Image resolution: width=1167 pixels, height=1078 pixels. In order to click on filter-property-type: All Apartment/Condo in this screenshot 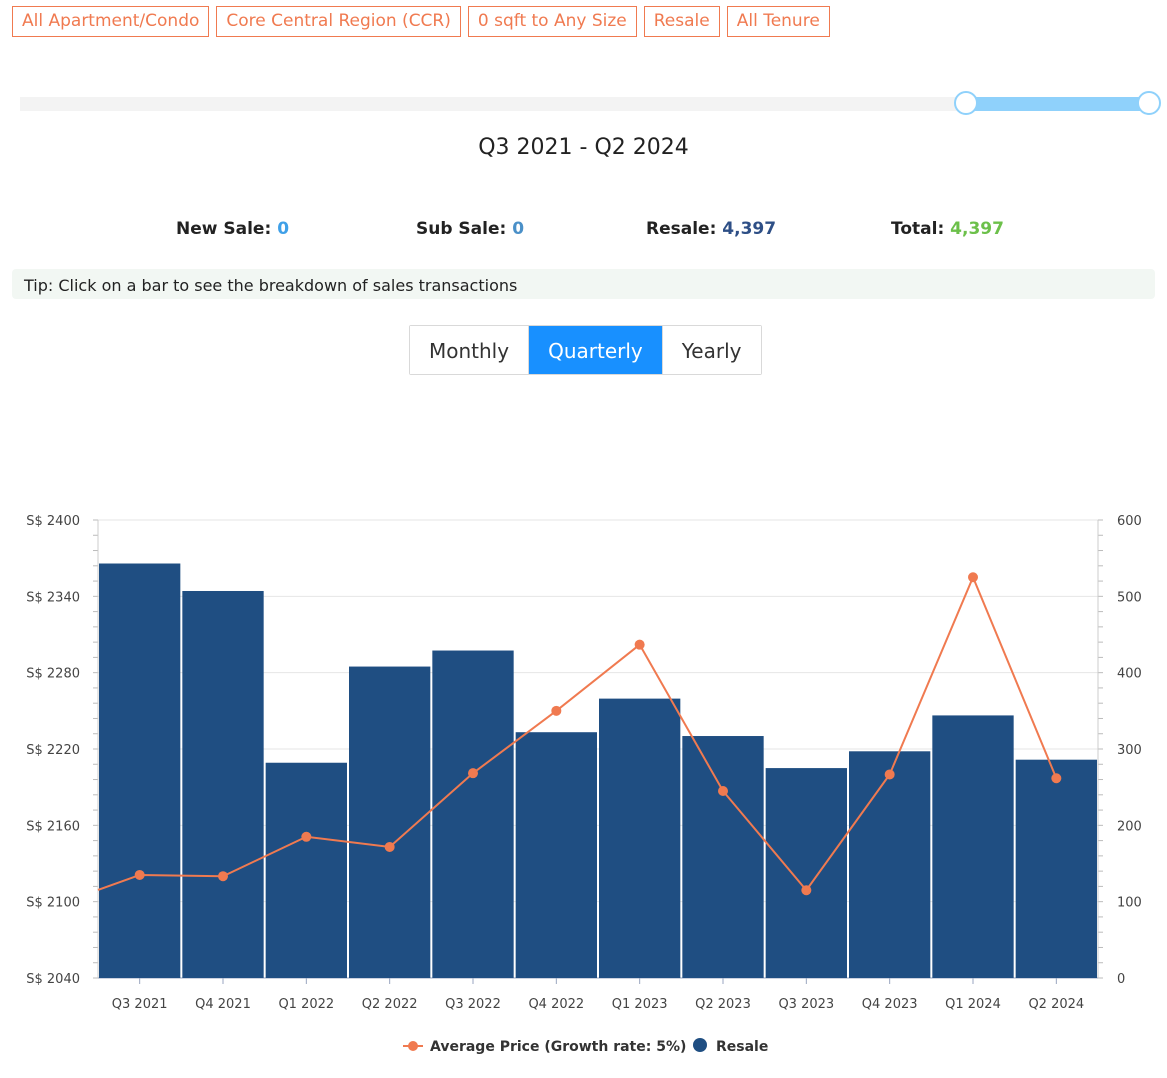, I will do `click(111, 21)`.